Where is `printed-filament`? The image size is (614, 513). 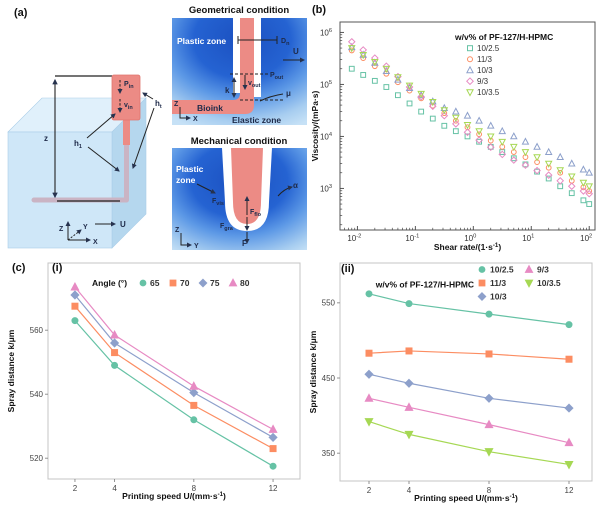 printed-filament is located at coordinates (80, 171).